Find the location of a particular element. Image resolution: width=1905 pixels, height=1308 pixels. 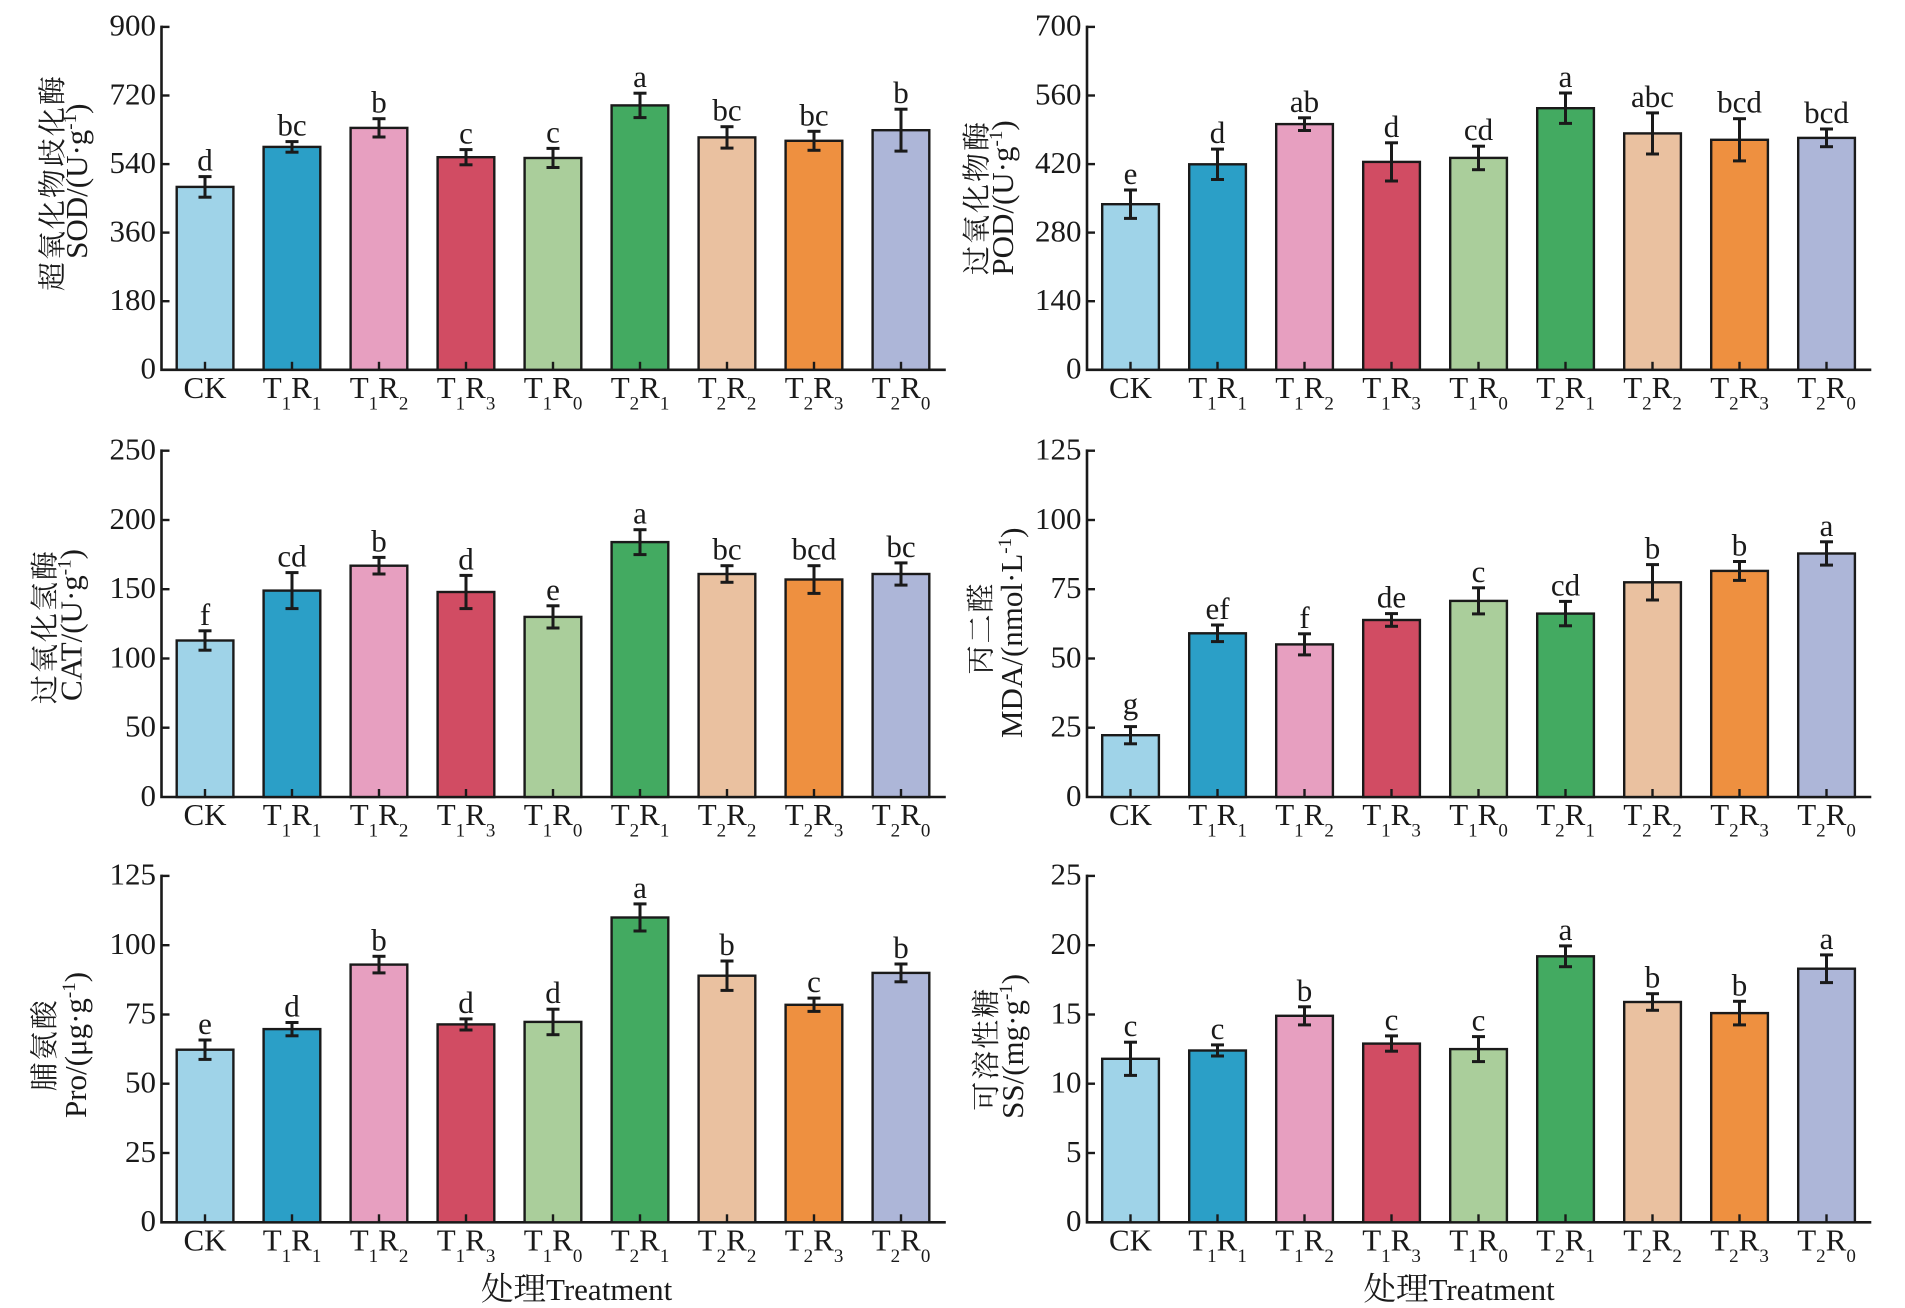

svg-text: SS/(mg·g-1) is located at coordinates (1012, 1046).